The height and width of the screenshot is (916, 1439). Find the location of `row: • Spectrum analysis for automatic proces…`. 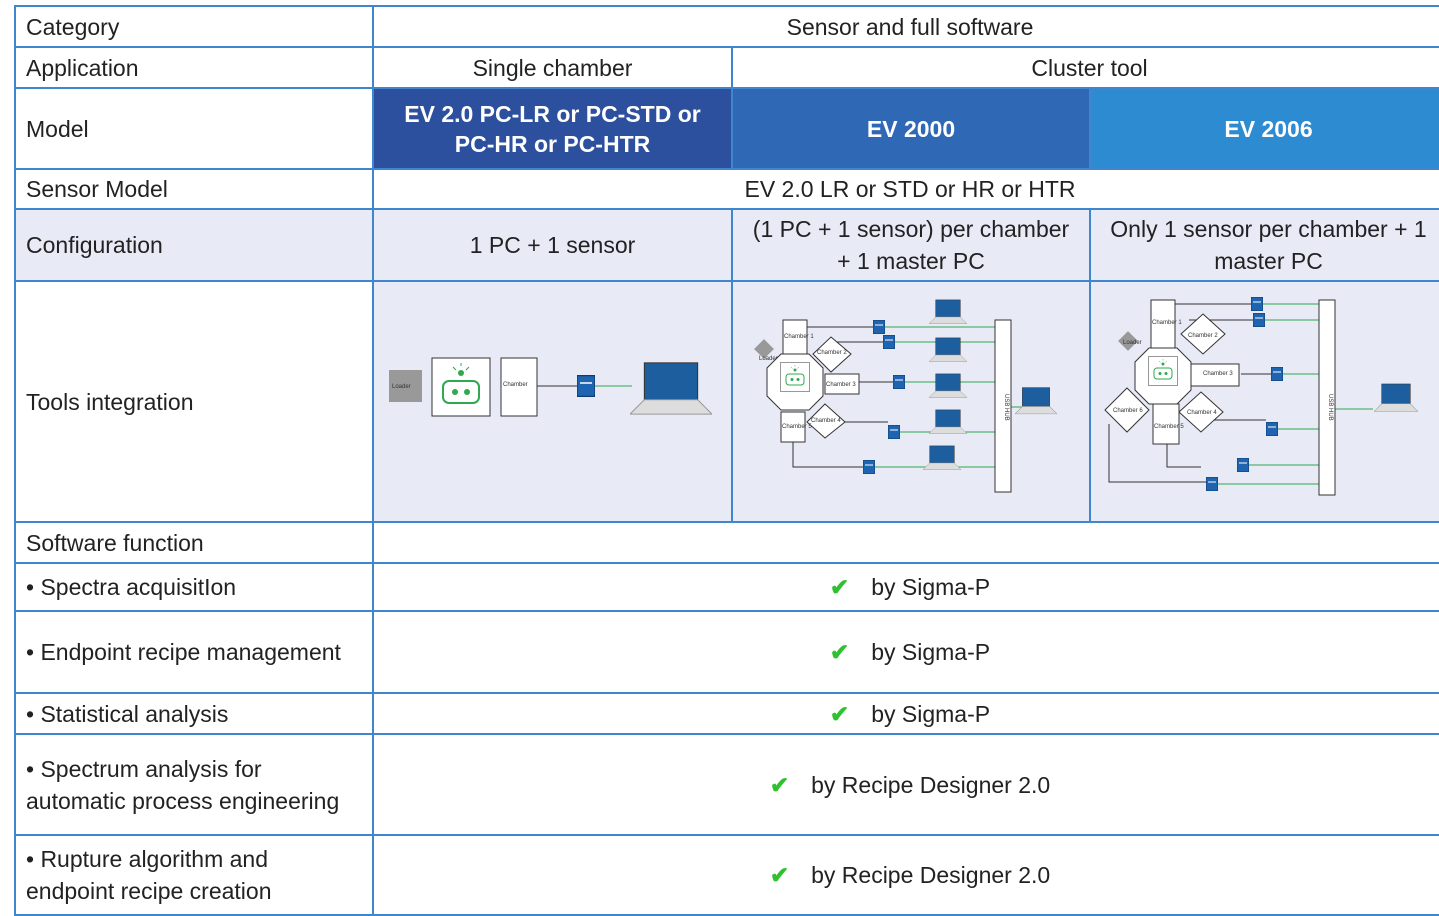

row: • Spectrum analysis for automatic proces… is located at coordinates (726, 784).